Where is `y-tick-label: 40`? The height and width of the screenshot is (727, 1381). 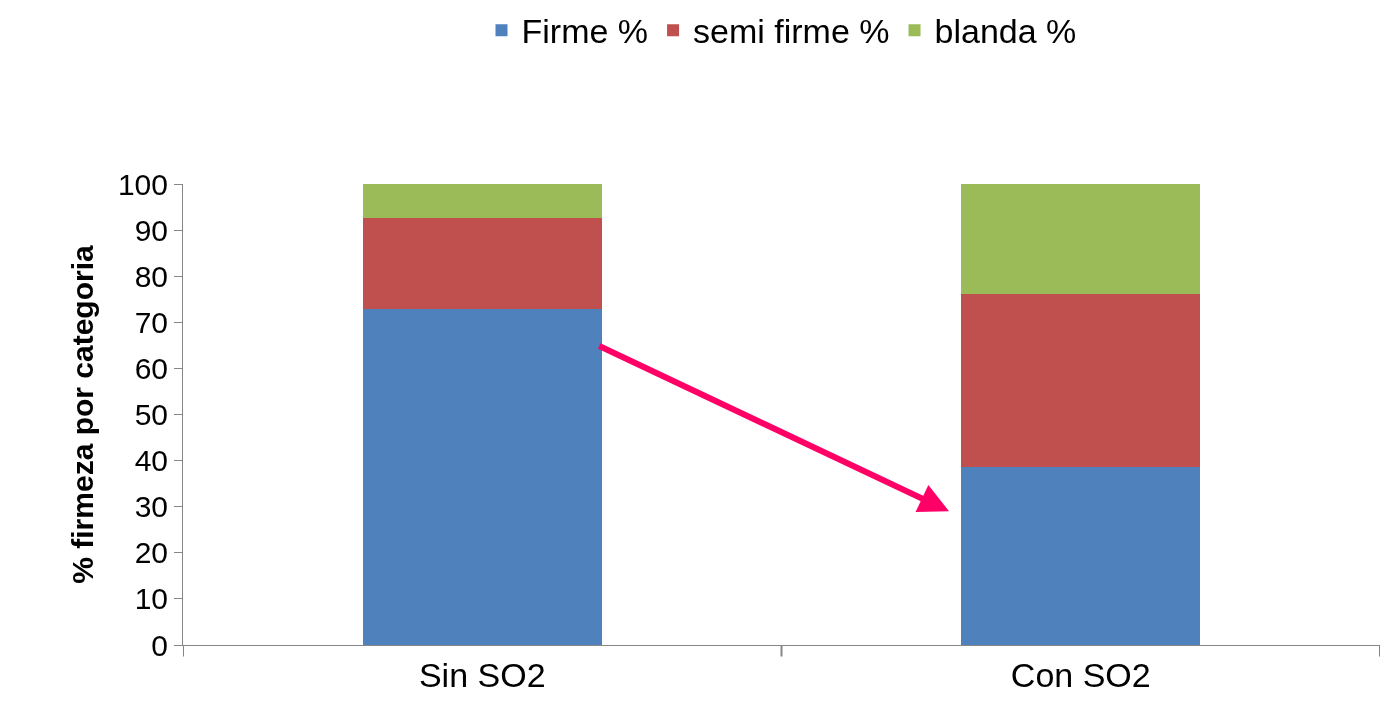 y-tick-label: 40 is located at coordinates (151, 461).